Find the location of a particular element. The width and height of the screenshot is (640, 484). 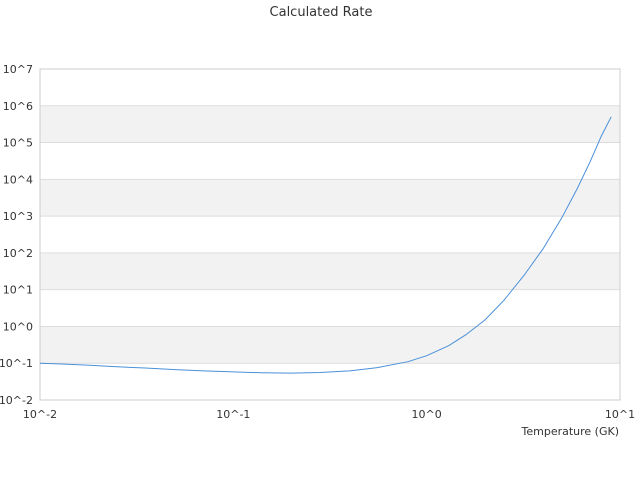

y-tick-label: 10^1 is located at coordinates (18, 290).